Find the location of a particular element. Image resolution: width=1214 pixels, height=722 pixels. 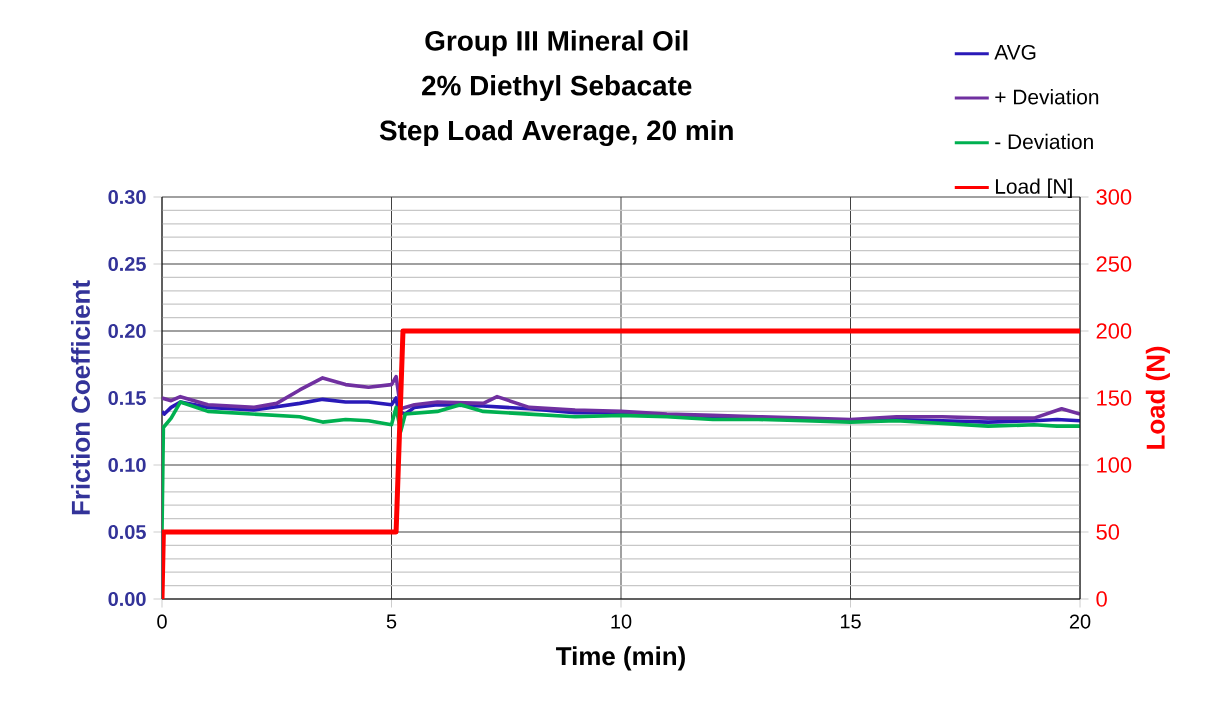

y2-tick-label: 250 is located at coordinates (1114, 264).